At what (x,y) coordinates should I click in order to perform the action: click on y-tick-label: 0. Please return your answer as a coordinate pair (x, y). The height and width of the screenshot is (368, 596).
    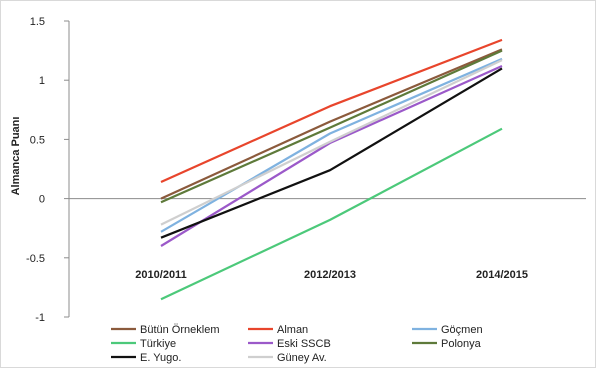
    Looking at the image, I should click on (42, 200).